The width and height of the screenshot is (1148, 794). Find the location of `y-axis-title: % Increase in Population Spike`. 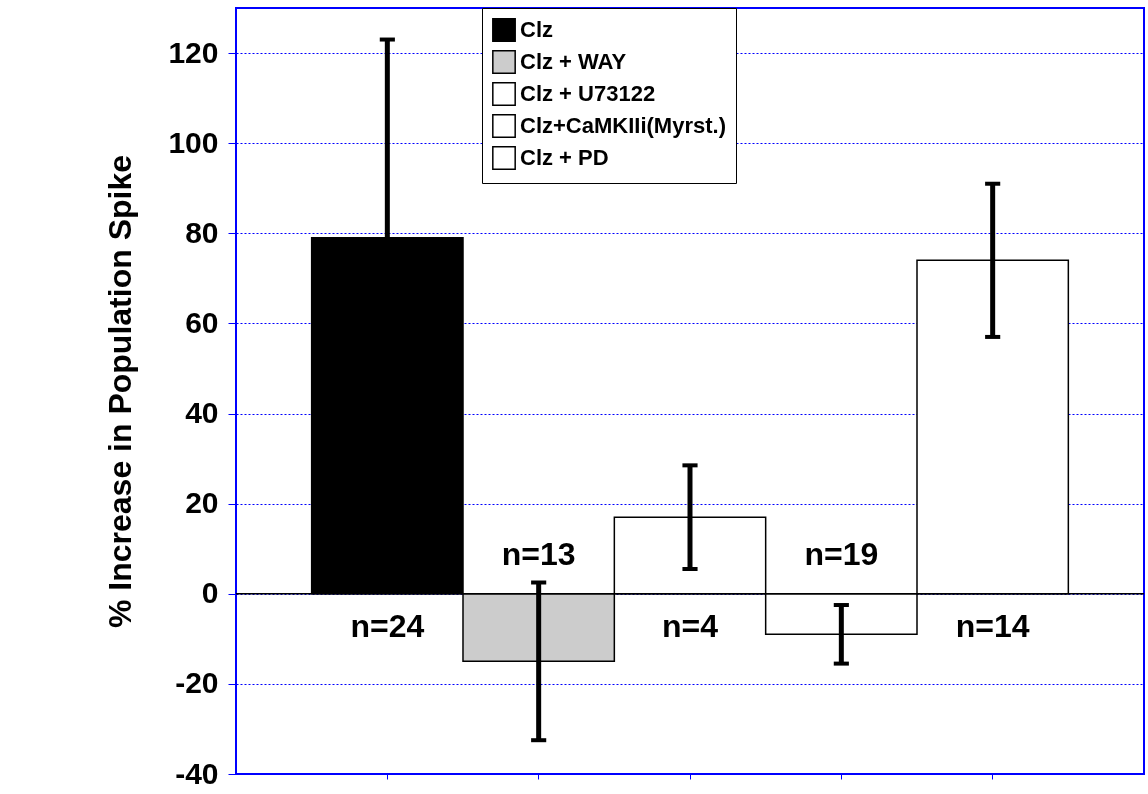

y-axis-title: % Increase in Population Spike is located at coordinates (120, 391).